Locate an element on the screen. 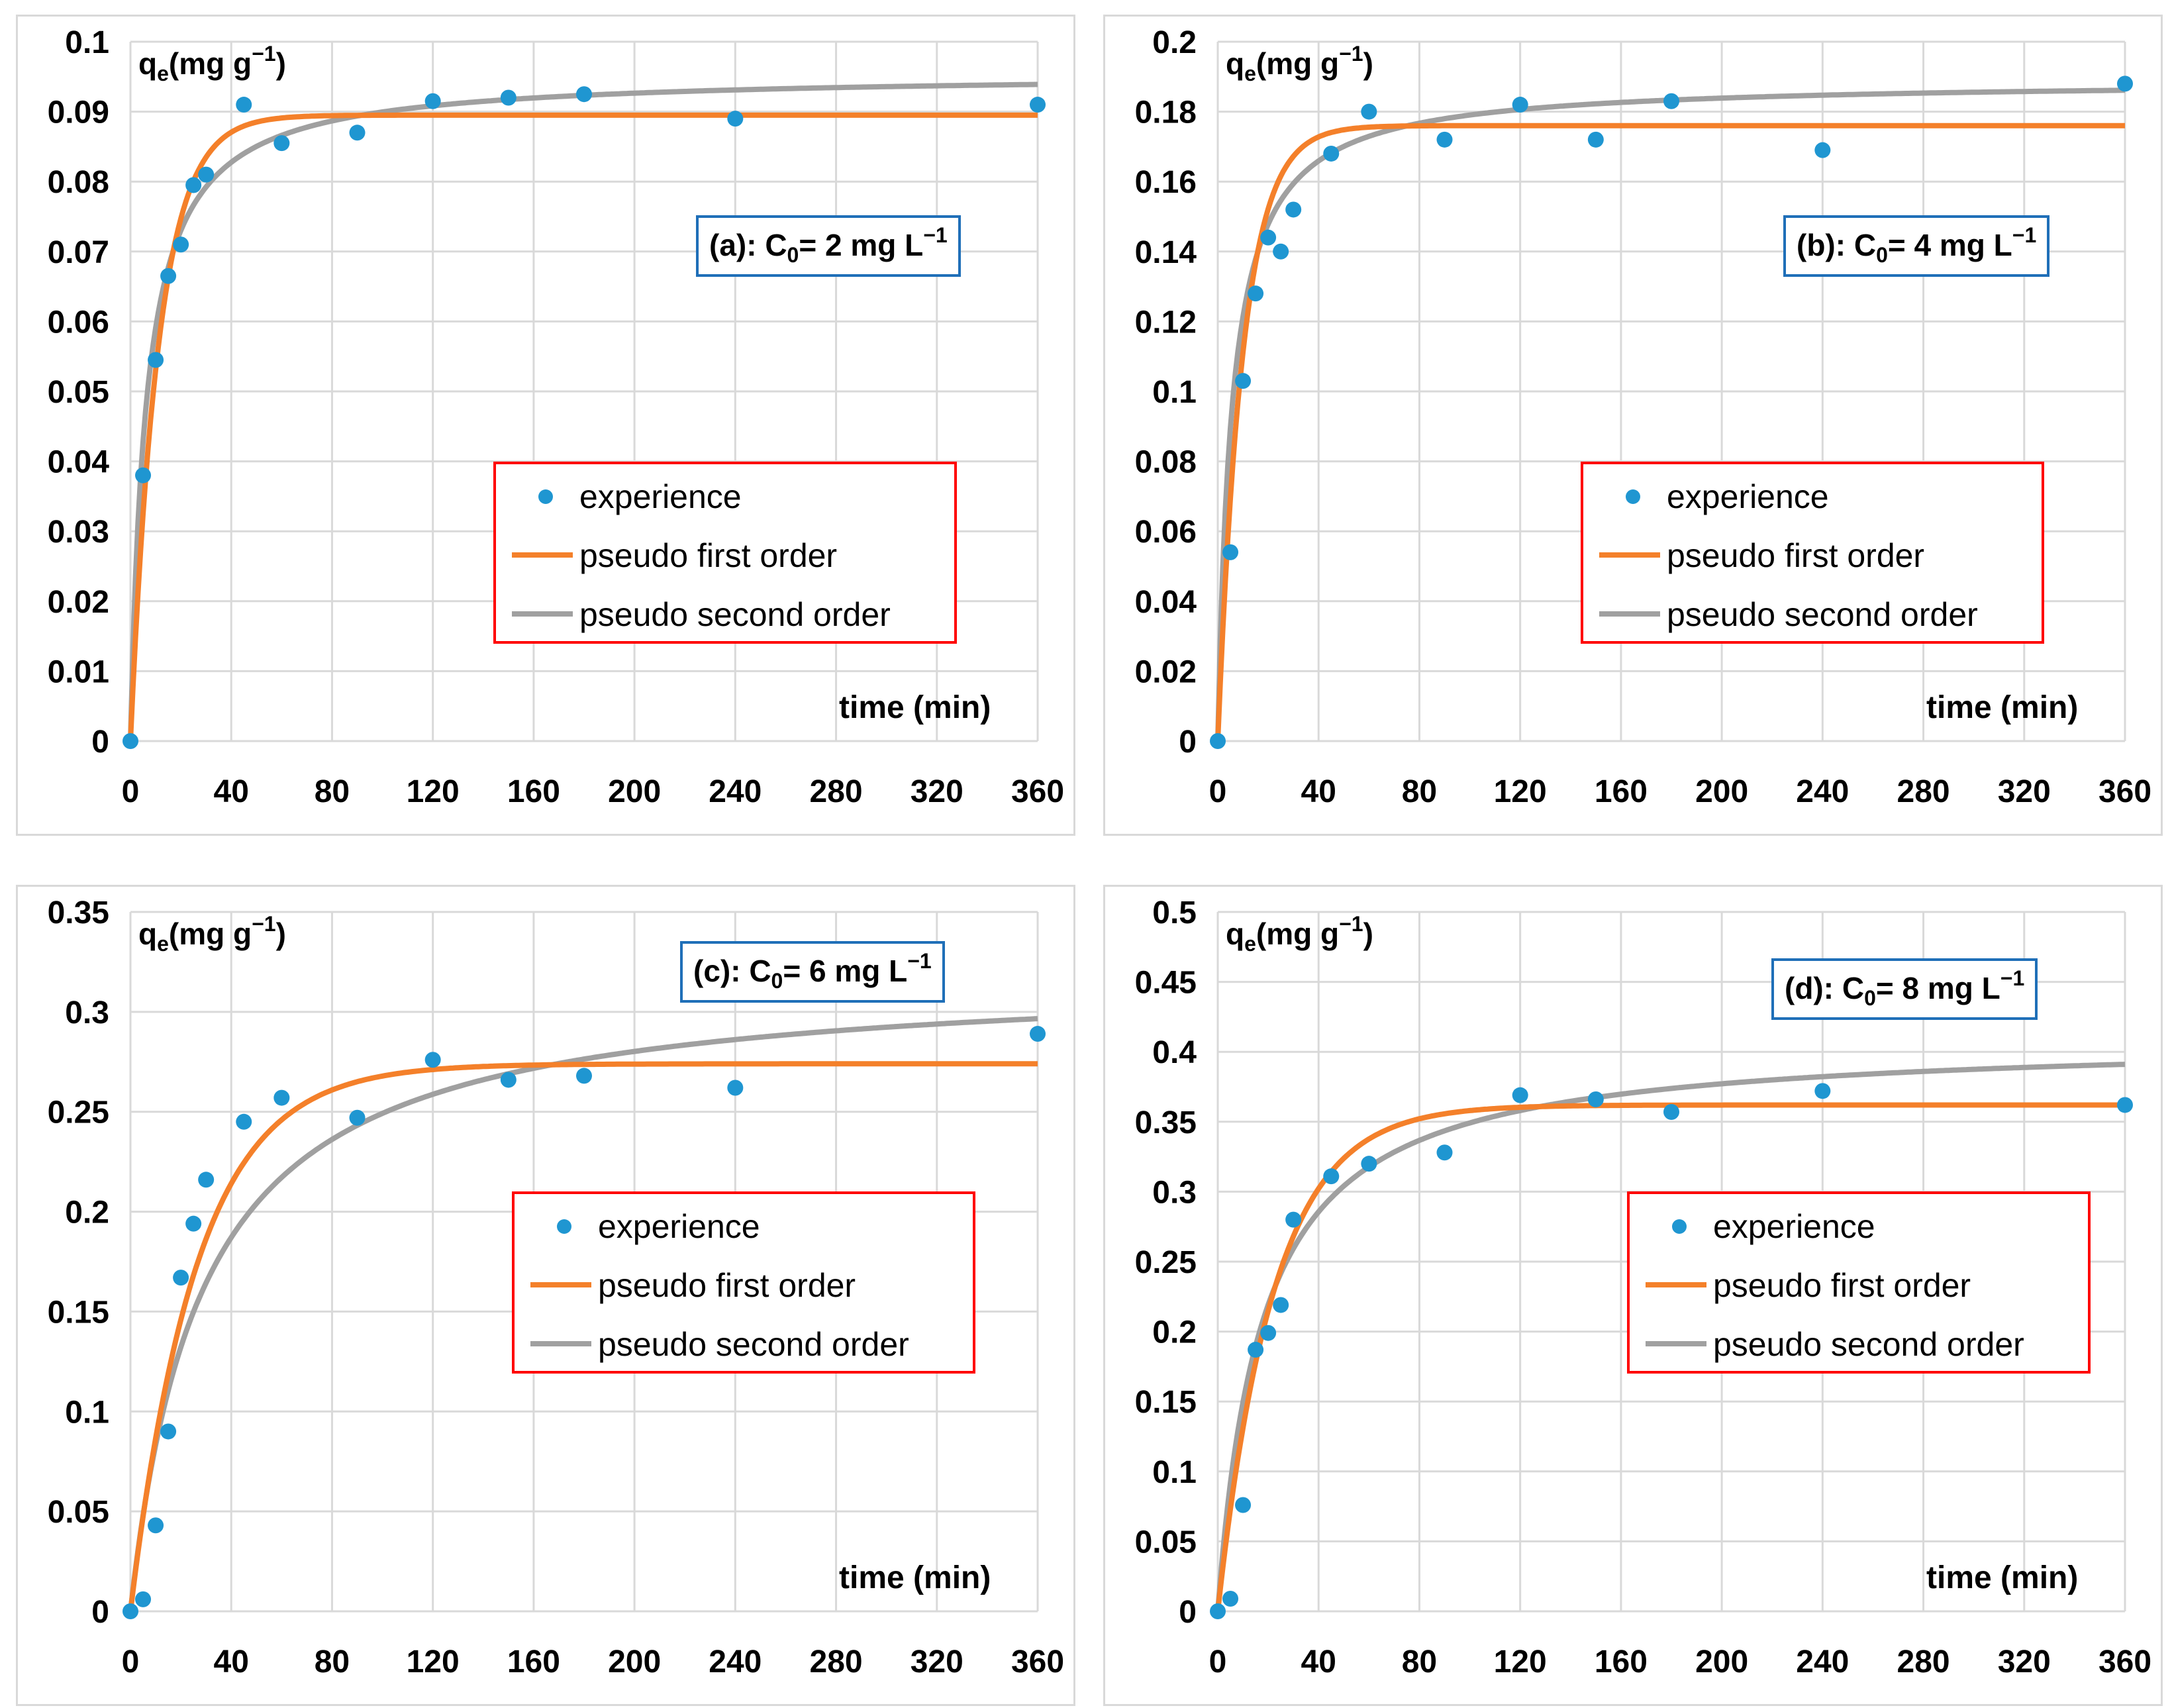 The height and width of the screenshot is (1708, 2172). x-tick-label: 320 is located at coordinates (2024, 792).